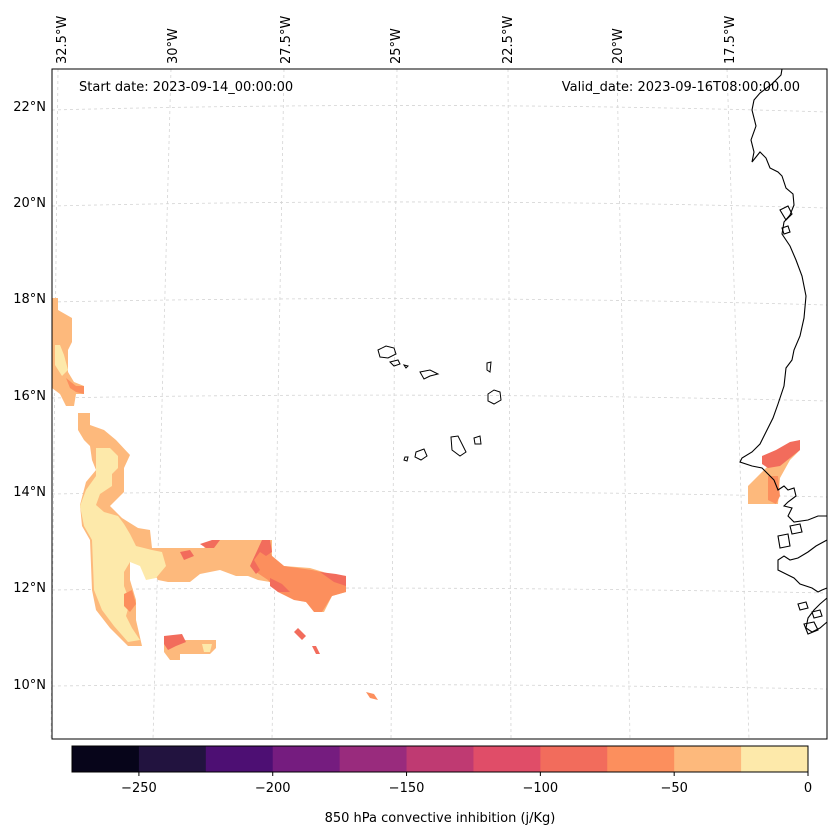 The image size is (837, 836). Describe the element at coordinates (280, 585) in the screenshot. I see `cin-patch-main-red3` at that location.